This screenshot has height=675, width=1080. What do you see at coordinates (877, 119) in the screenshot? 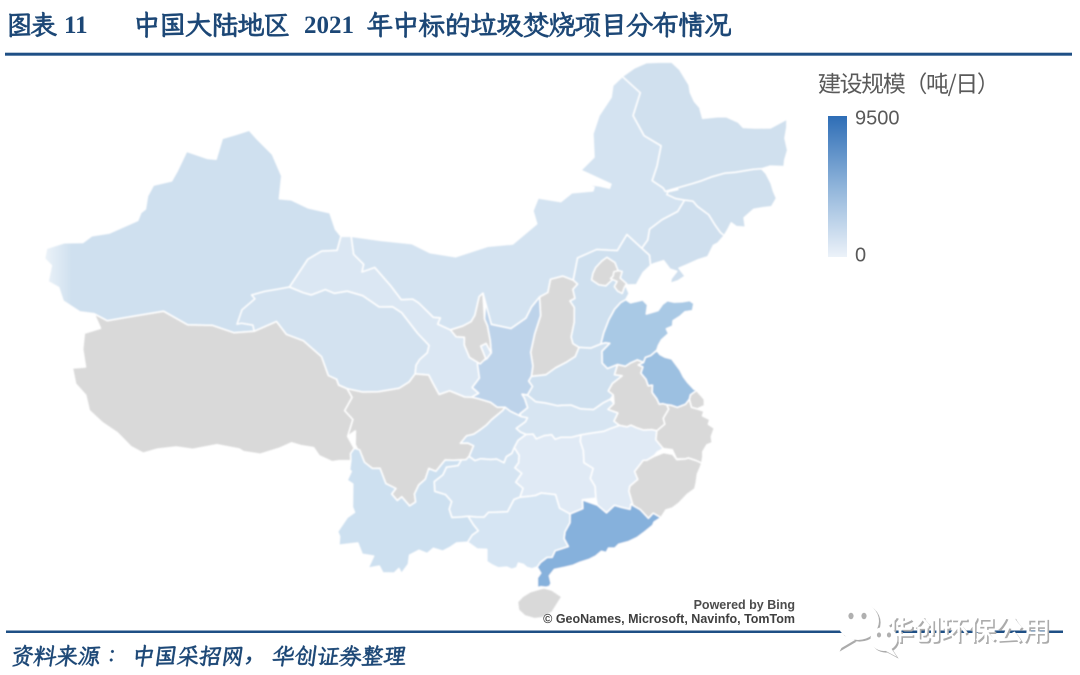
I see `svg-text: 9500` at bounding box center [877, 119].